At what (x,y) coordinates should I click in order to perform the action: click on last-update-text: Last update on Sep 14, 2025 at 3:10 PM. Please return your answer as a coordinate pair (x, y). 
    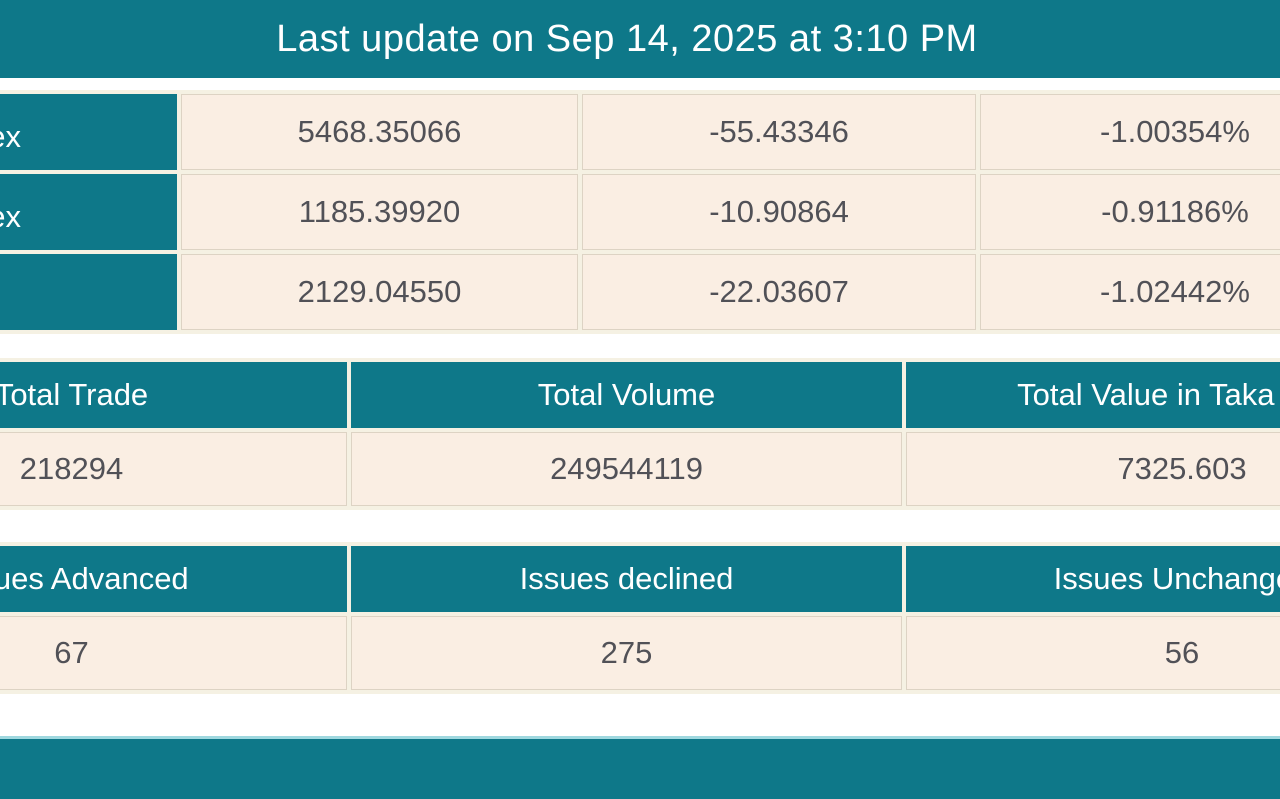
    Looking at the image, I should click on (627, 38).